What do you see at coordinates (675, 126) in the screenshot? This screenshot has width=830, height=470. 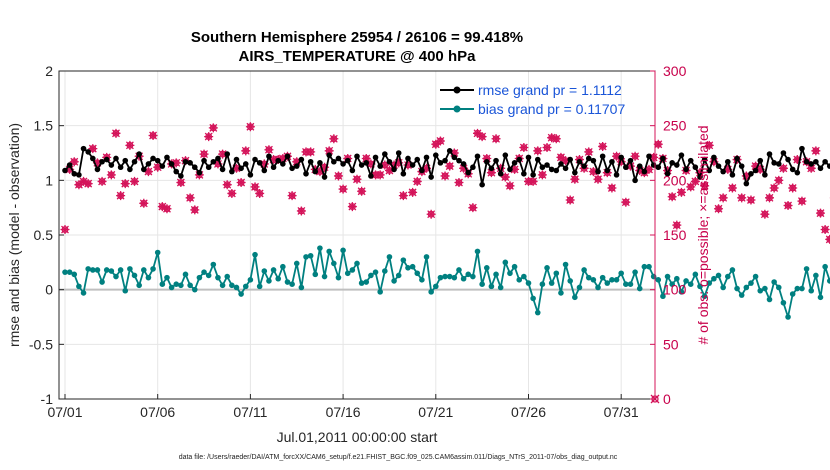 I see `y-tick-label-right: 250` at bounding box center [675, 126].